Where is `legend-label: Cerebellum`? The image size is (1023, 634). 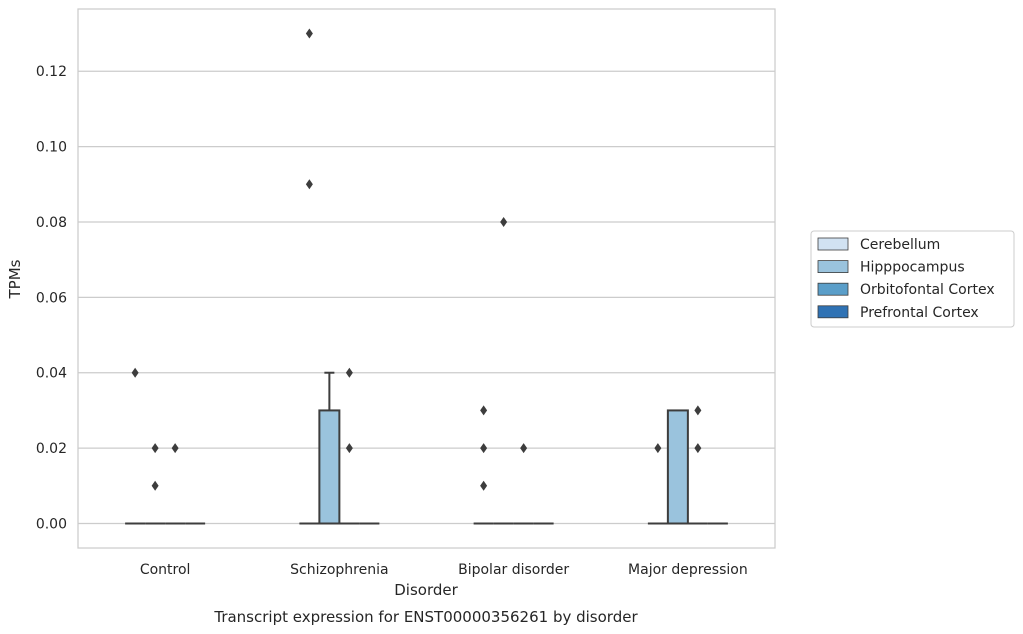 legend-label: Cerebellum is located at coordinates (900, 245).